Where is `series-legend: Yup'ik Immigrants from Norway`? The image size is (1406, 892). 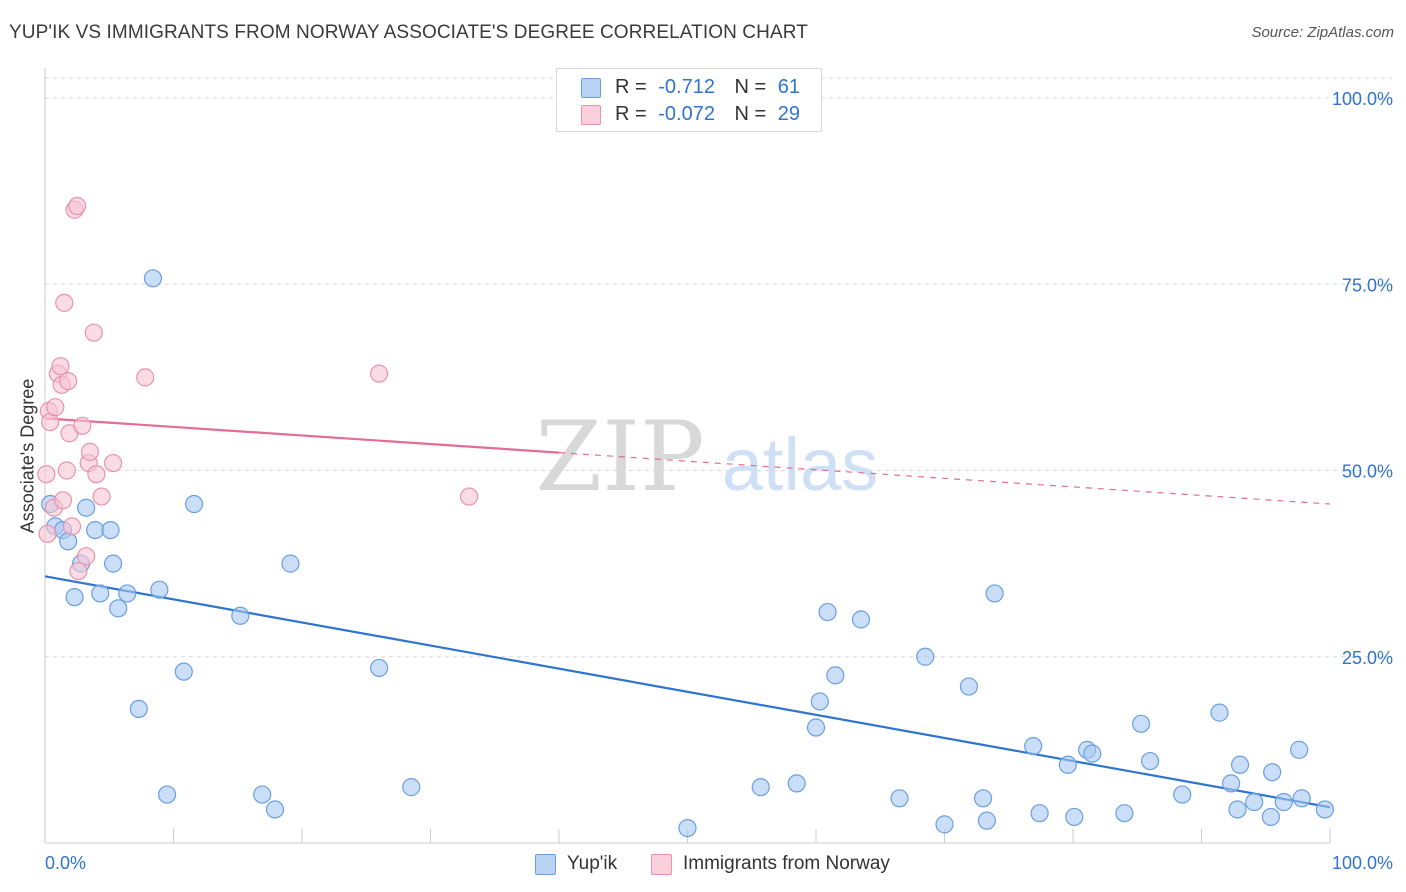
series-legend: Yup'ik Immigrants from Norway is located at coordinates (703, 865).